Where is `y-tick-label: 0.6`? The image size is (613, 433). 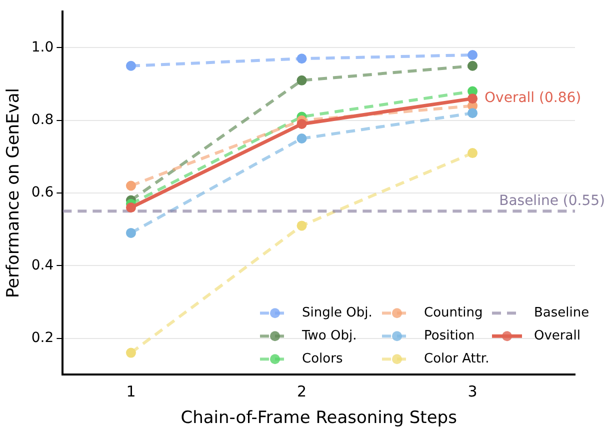 y-tick-label: 0.6 is located at coordinates (42, 192).